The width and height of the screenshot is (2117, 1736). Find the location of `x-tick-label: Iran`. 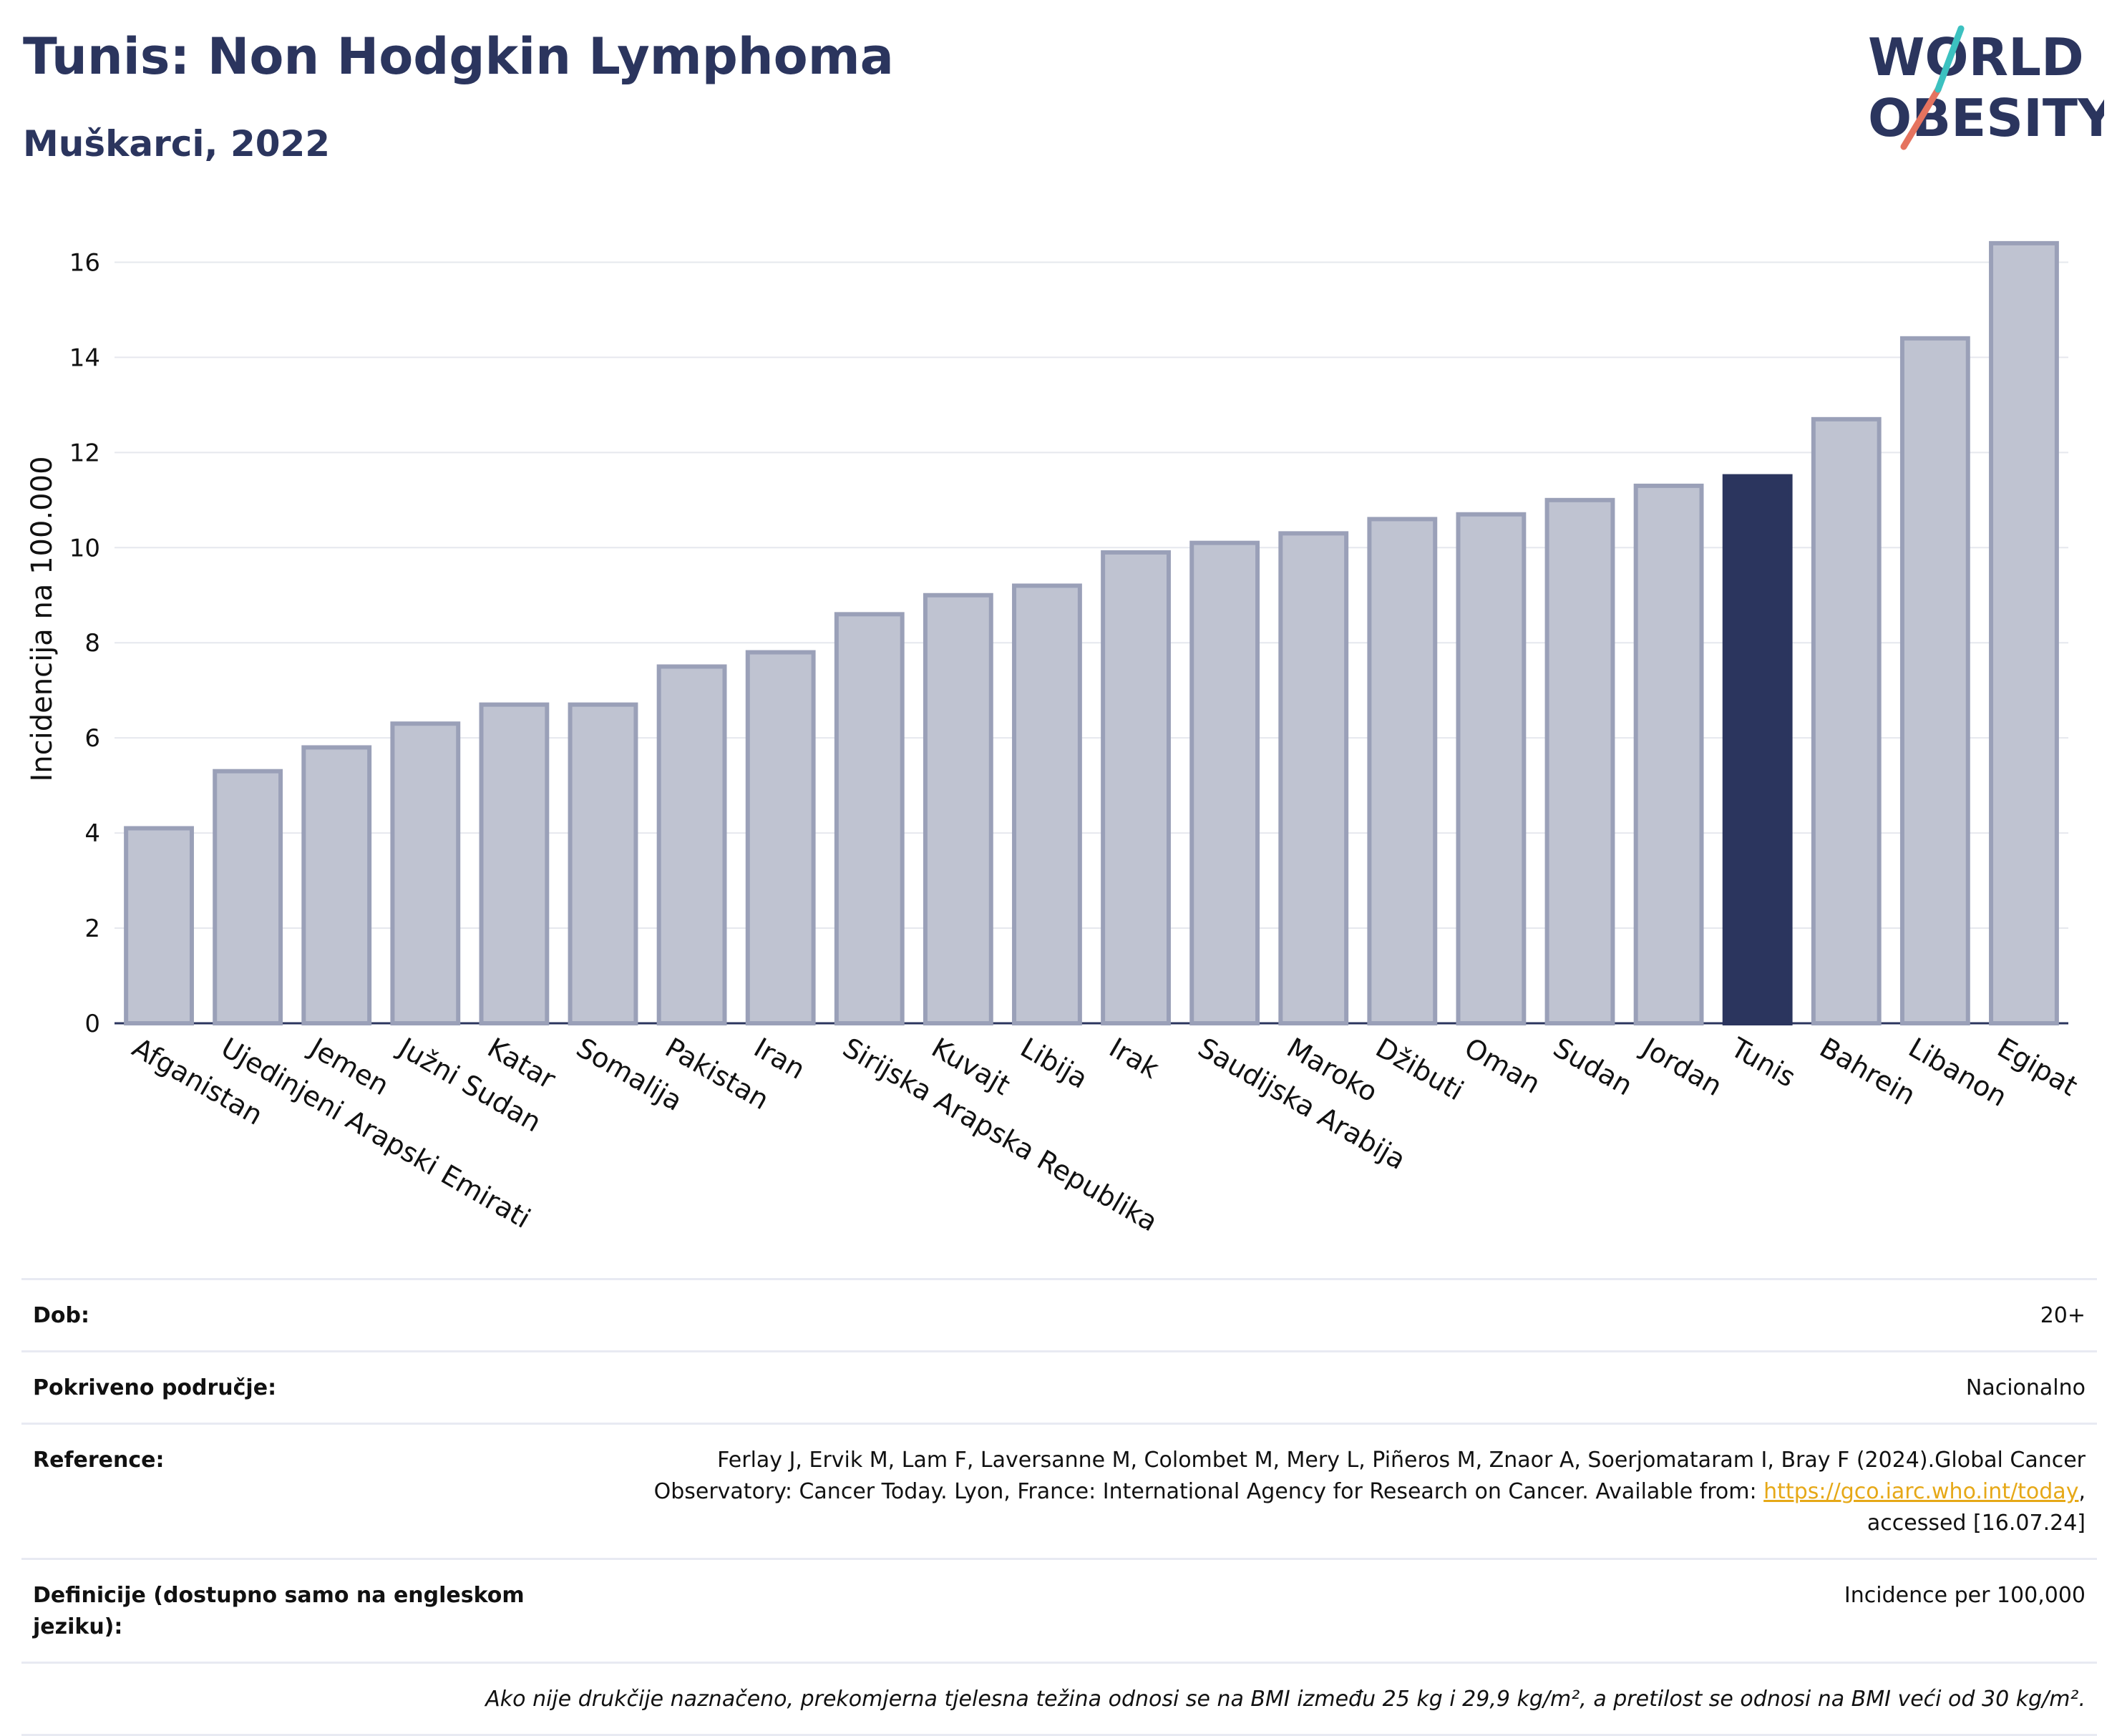

x-tick-label: Iran is located at coordinates (780, 1059).